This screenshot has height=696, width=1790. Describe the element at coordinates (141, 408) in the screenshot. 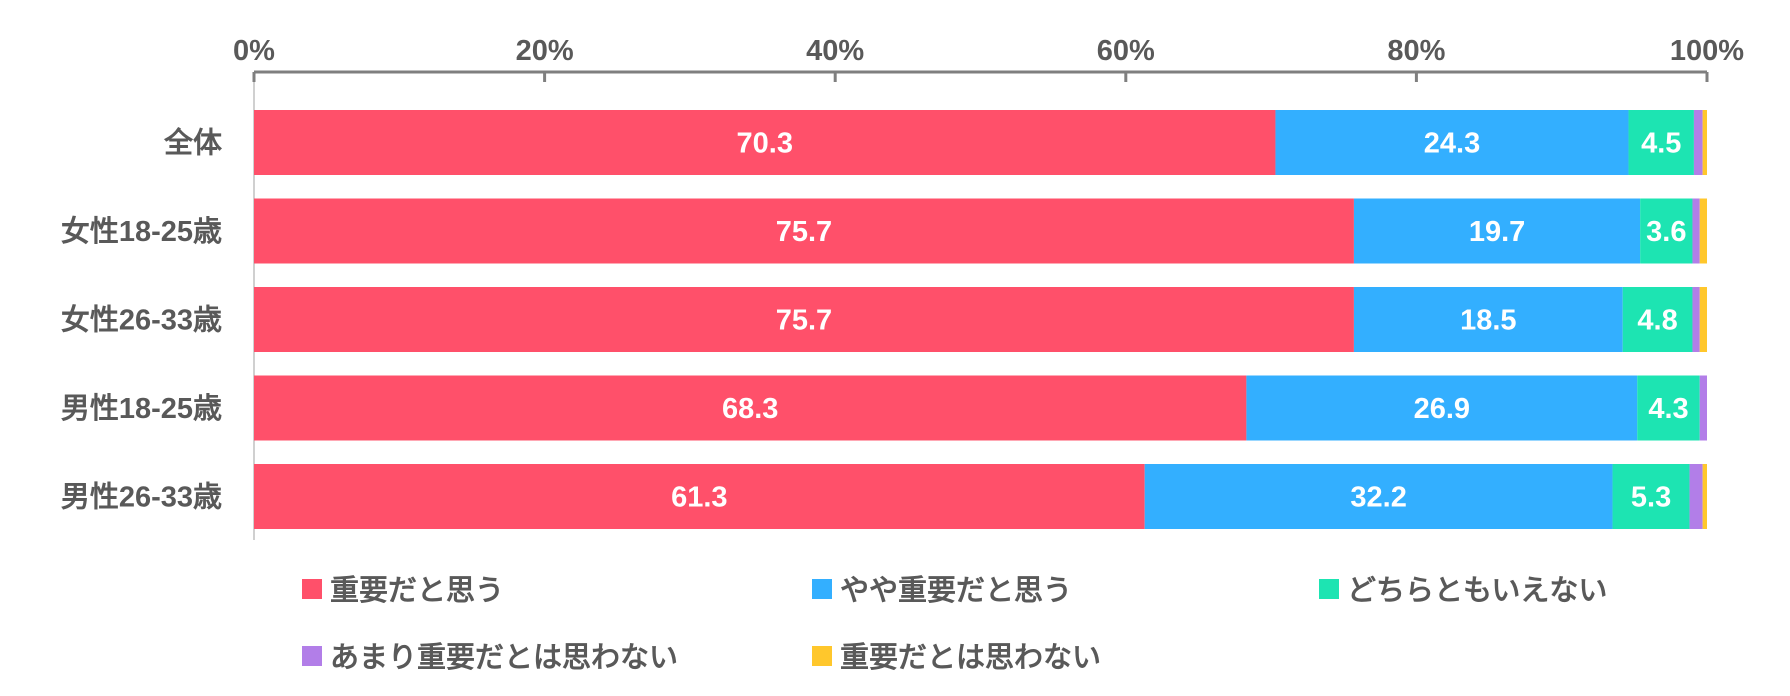

I see `category-label: 男性18-25歳` at that location.